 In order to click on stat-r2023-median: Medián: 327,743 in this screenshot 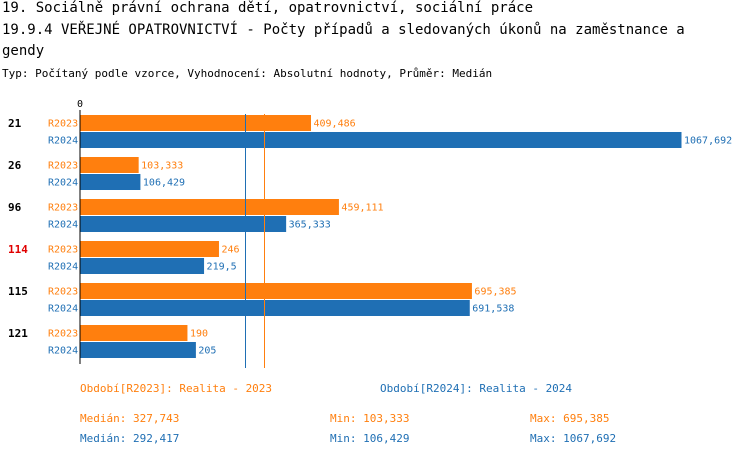, I will do `click(130, 418)`.